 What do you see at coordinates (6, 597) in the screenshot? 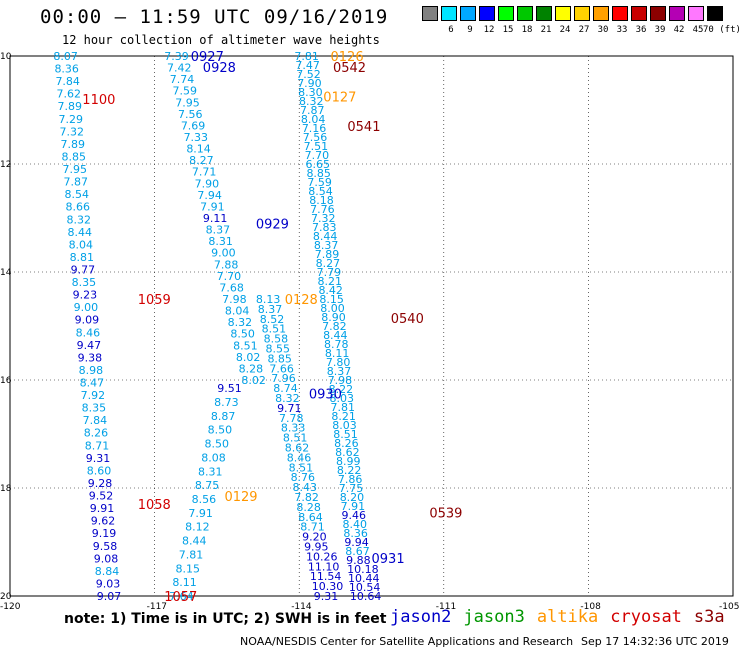
I see `lat-tick-label: 20` at bounding box center [6, 597].